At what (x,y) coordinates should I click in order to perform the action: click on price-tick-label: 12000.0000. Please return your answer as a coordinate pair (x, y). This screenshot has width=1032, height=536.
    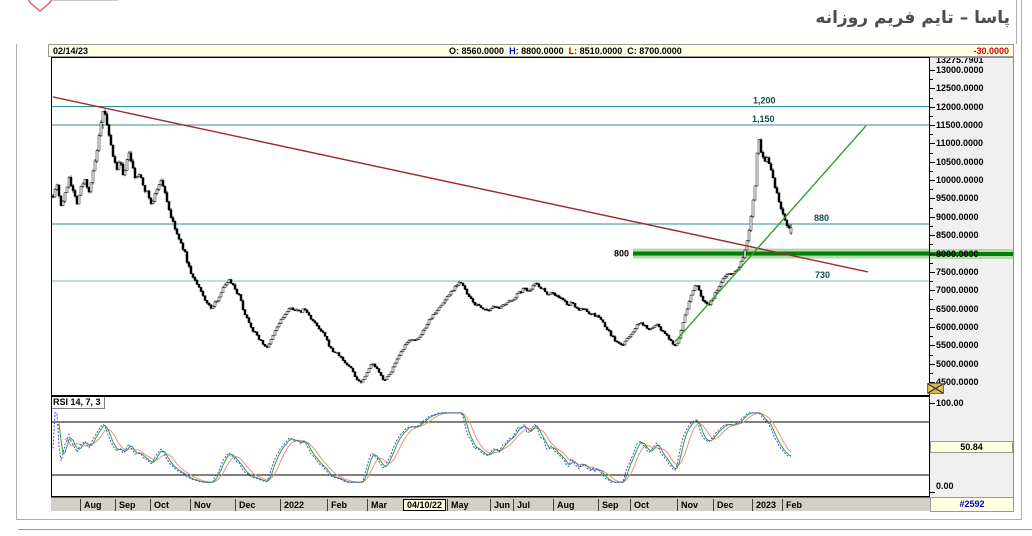
    Looking at the image, I should click on (960, 106).